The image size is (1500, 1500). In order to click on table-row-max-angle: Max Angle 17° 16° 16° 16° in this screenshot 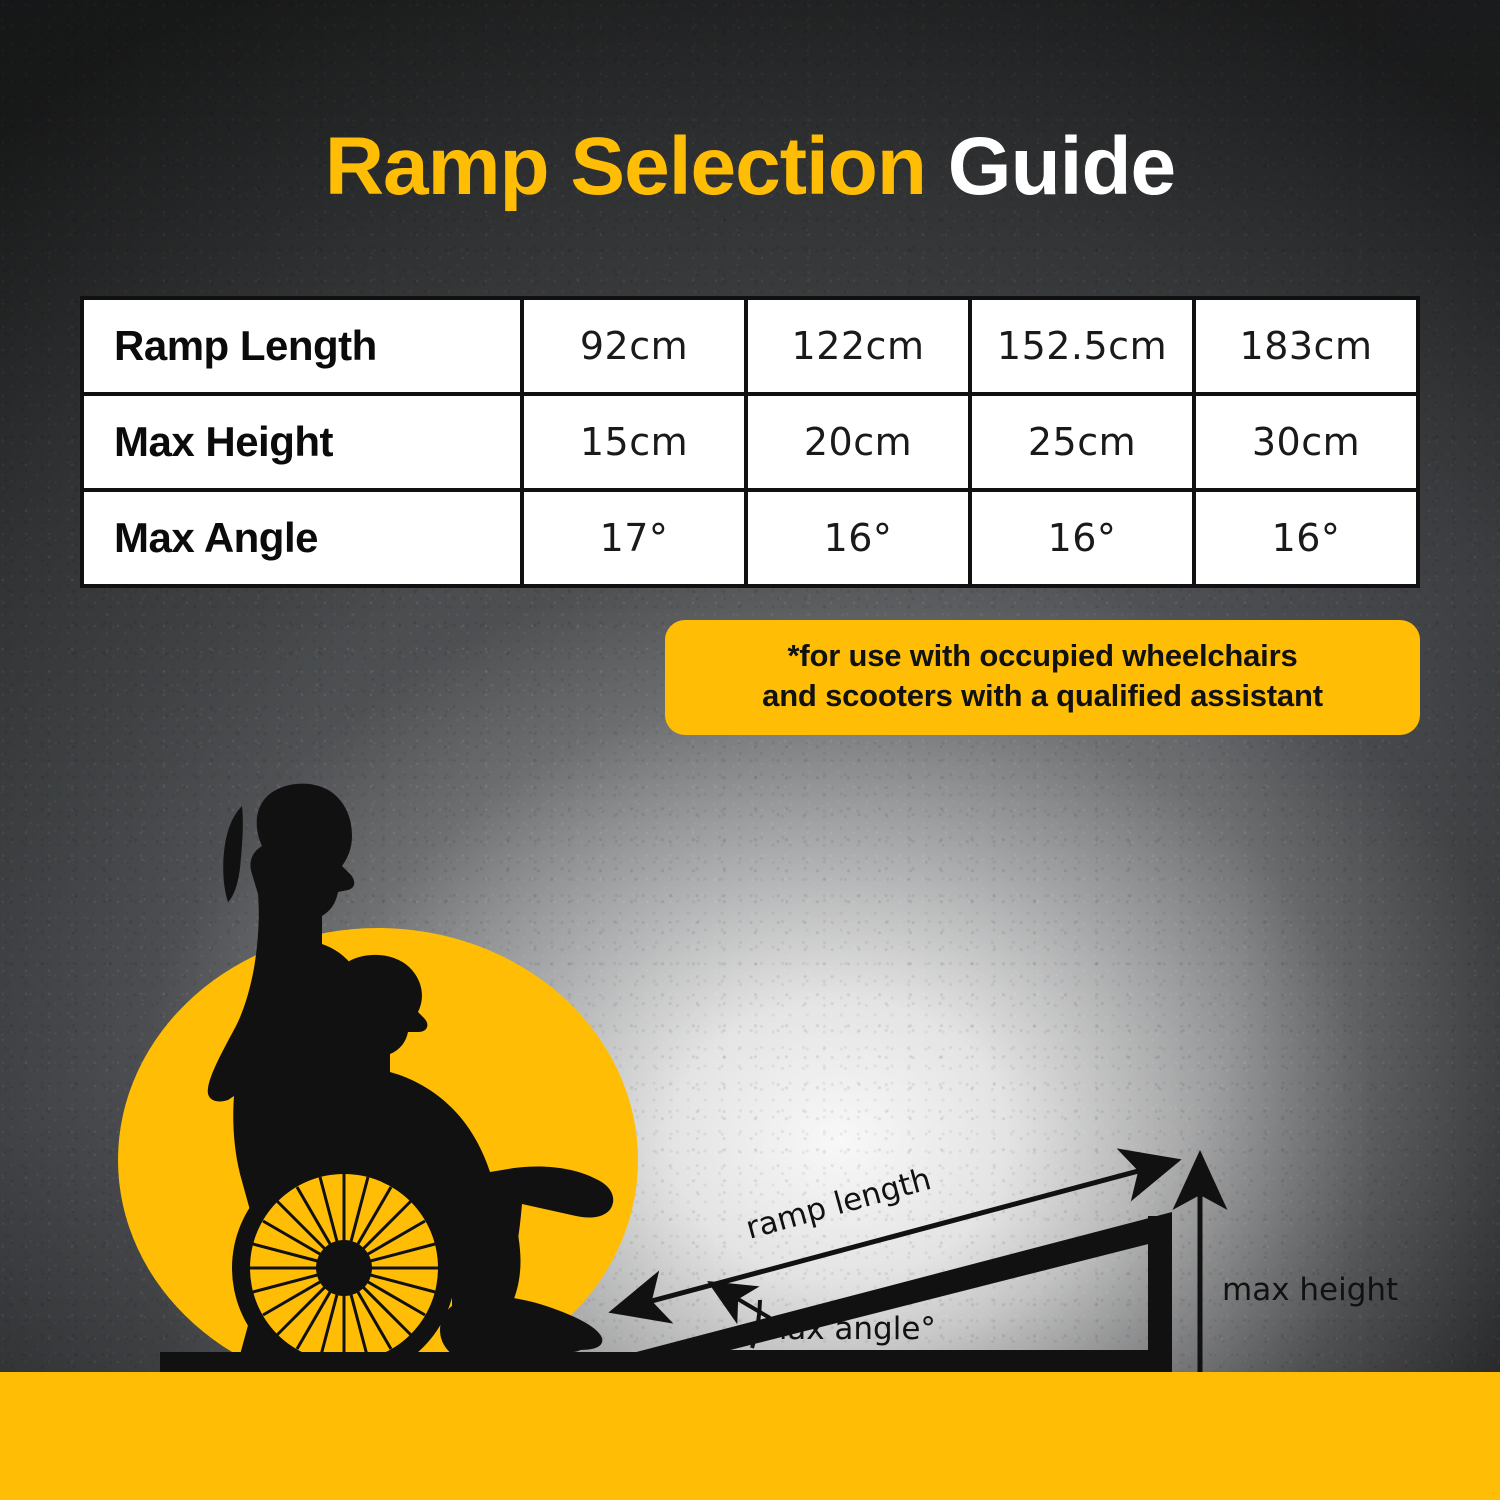, I will do `click(750, 538)`.